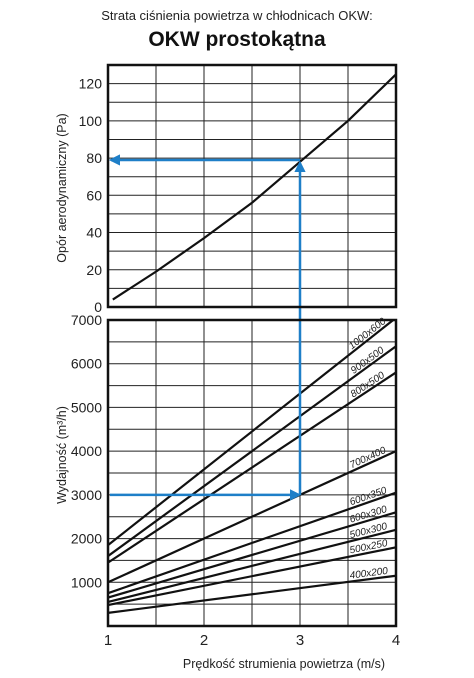 The image size is (474, 678). I want to click on top-y-tick-100: 100, so click(91, 121).